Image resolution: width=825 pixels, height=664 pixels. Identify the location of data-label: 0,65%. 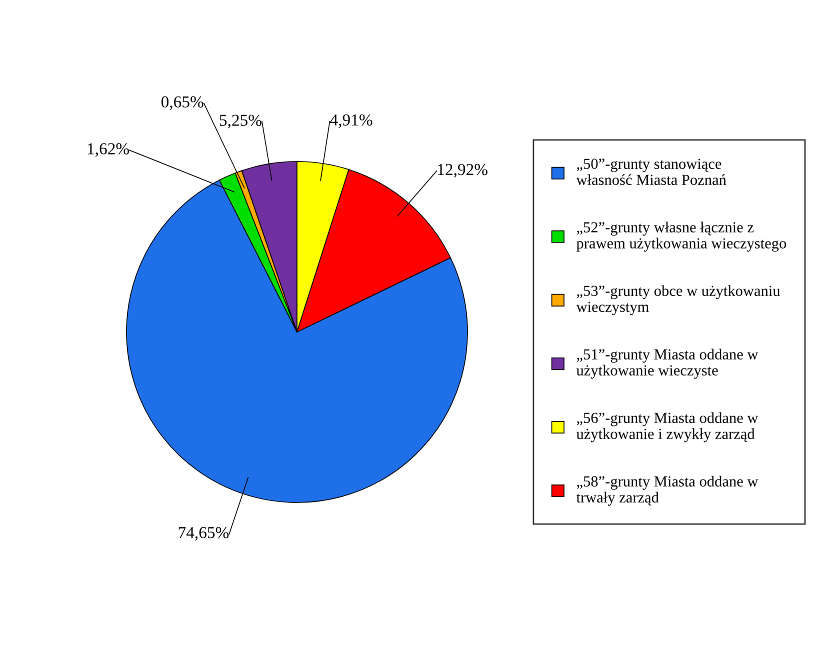
(182, 103).